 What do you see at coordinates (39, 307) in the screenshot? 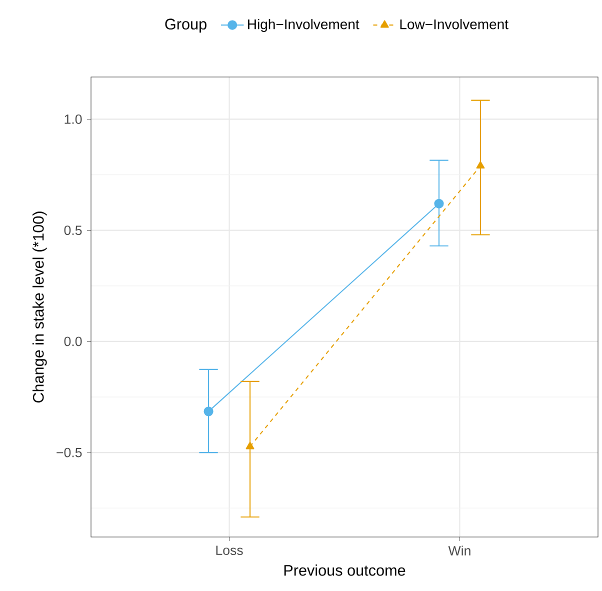
I see `y-axis-title: Change in stake level (*100)` at bounding box center [39, 307].